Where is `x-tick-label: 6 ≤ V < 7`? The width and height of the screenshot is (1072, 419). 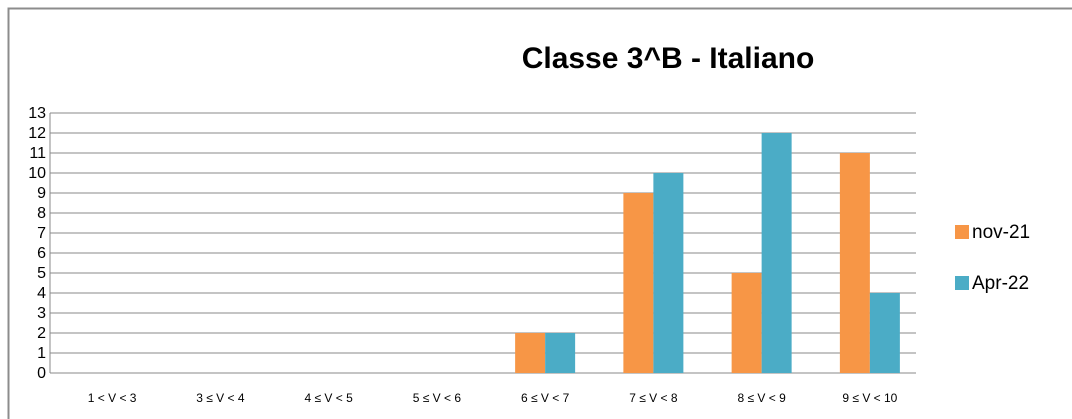 x-tick-label: 6 ≤ V < 7 is located at coordinates (545, 398).